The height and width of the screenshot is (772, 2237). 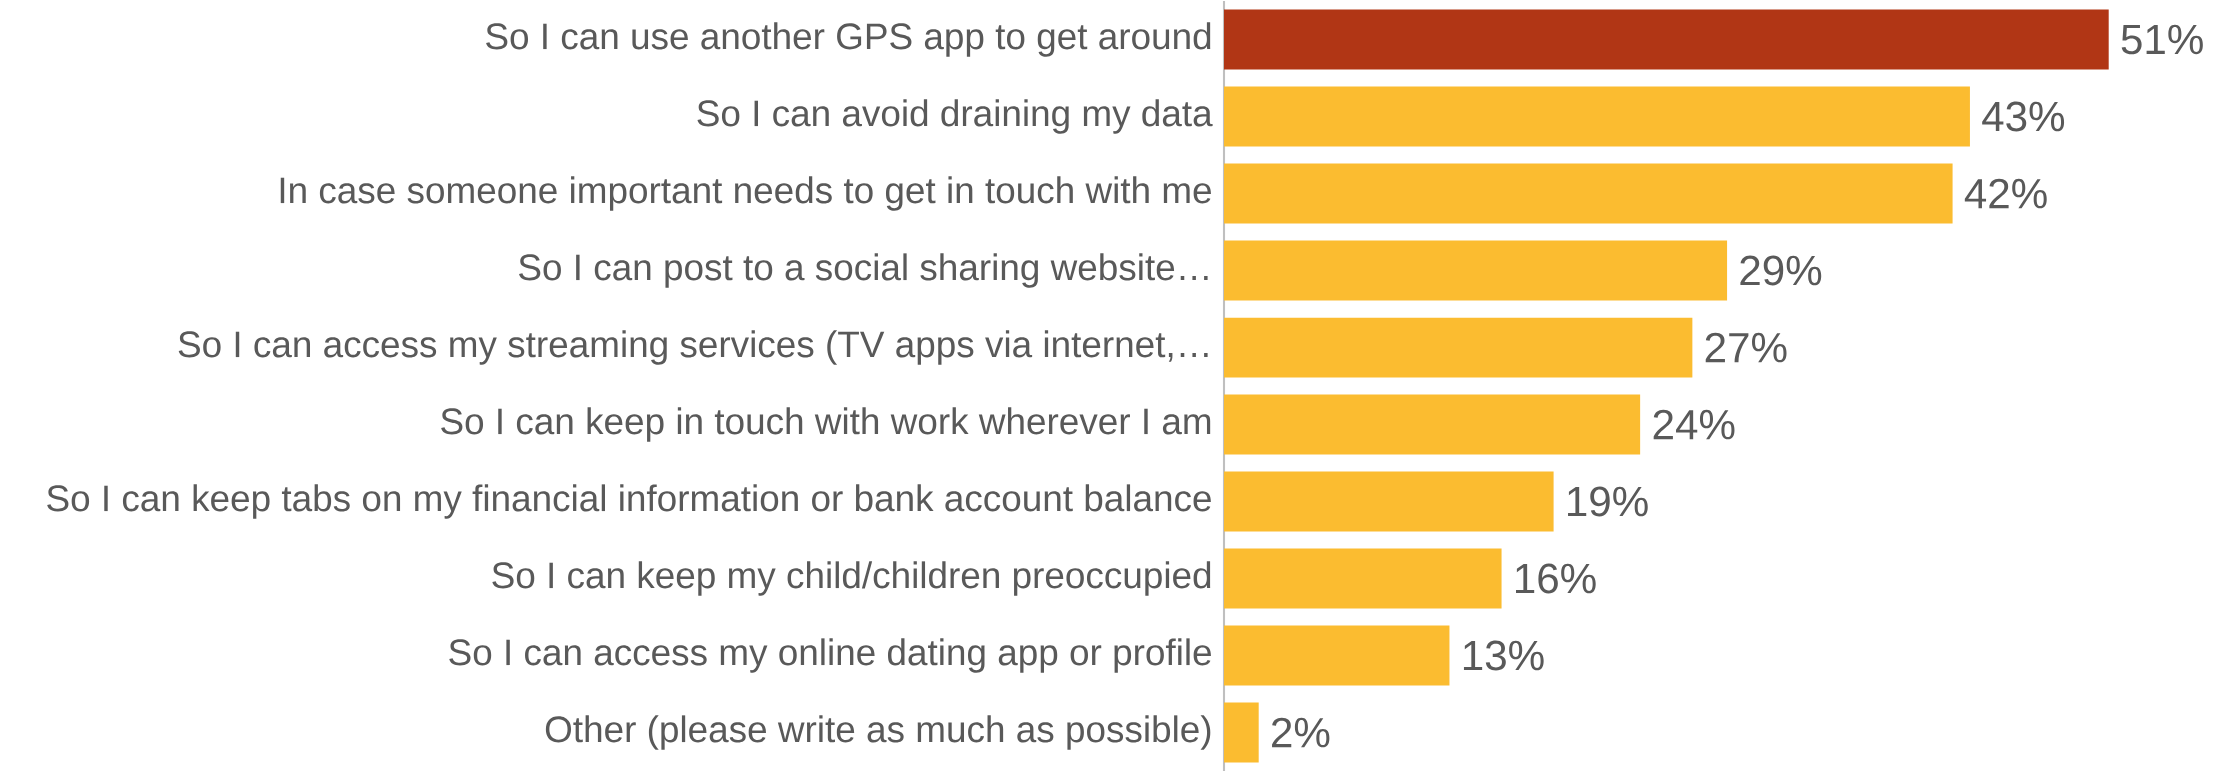 What do you see at coordinates (2005, 193) in the screenshot?
I see `data-label: 42%` at bounding box center [2005, 193].